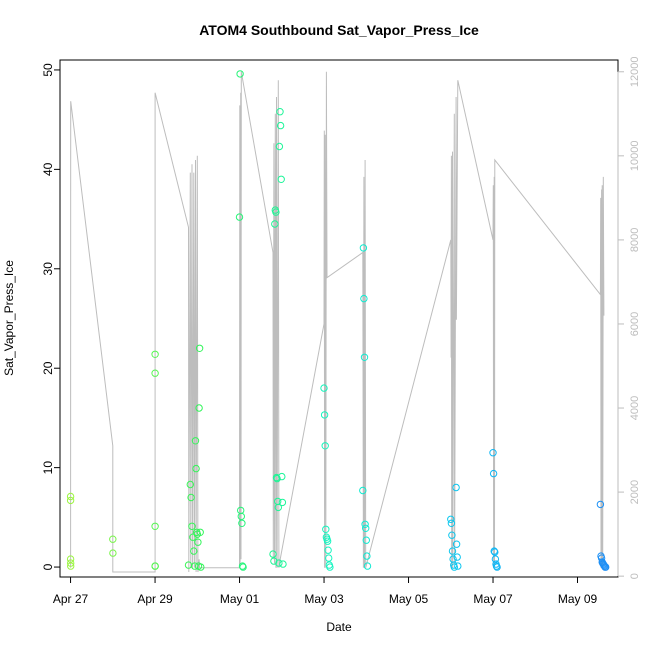 This screenshot has width=650, height=650. I want to click on y-tick-label: 10, so click(48, 468).